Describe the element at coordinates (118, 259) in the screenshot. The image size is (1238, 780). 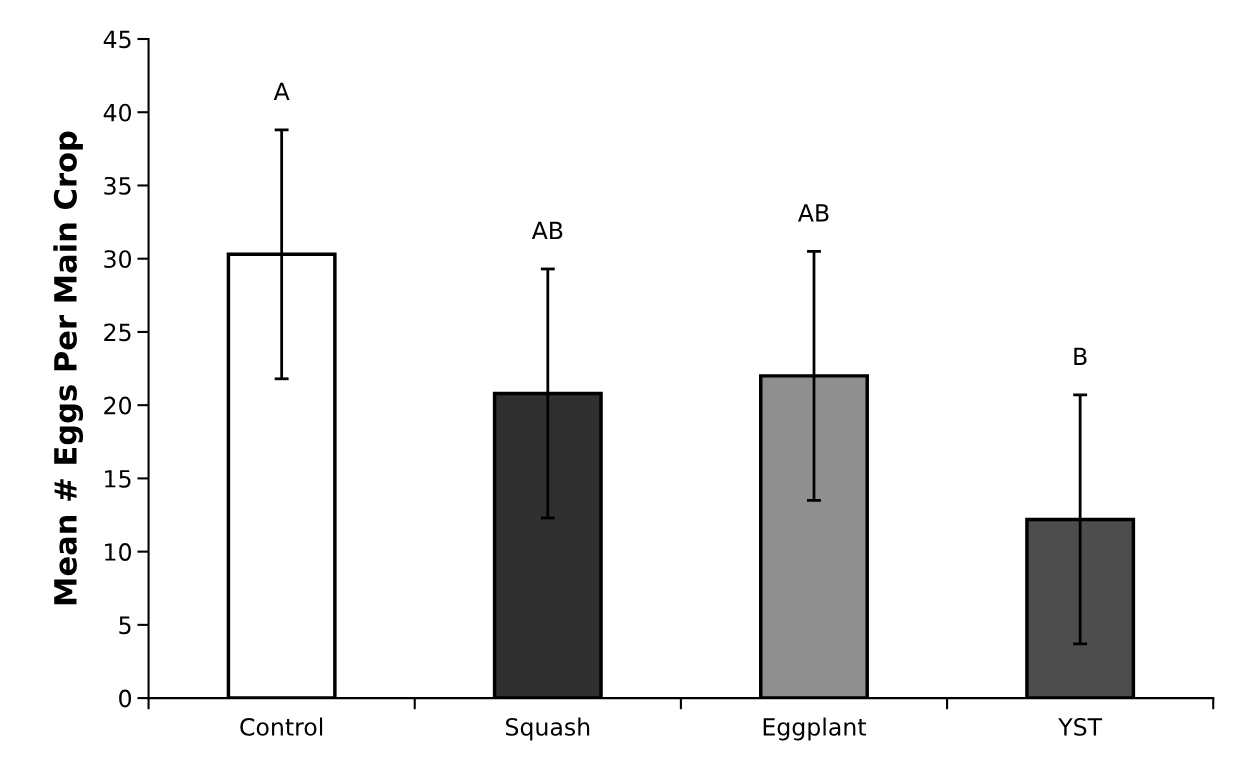
I see `y-tick-label: 30` at that location.